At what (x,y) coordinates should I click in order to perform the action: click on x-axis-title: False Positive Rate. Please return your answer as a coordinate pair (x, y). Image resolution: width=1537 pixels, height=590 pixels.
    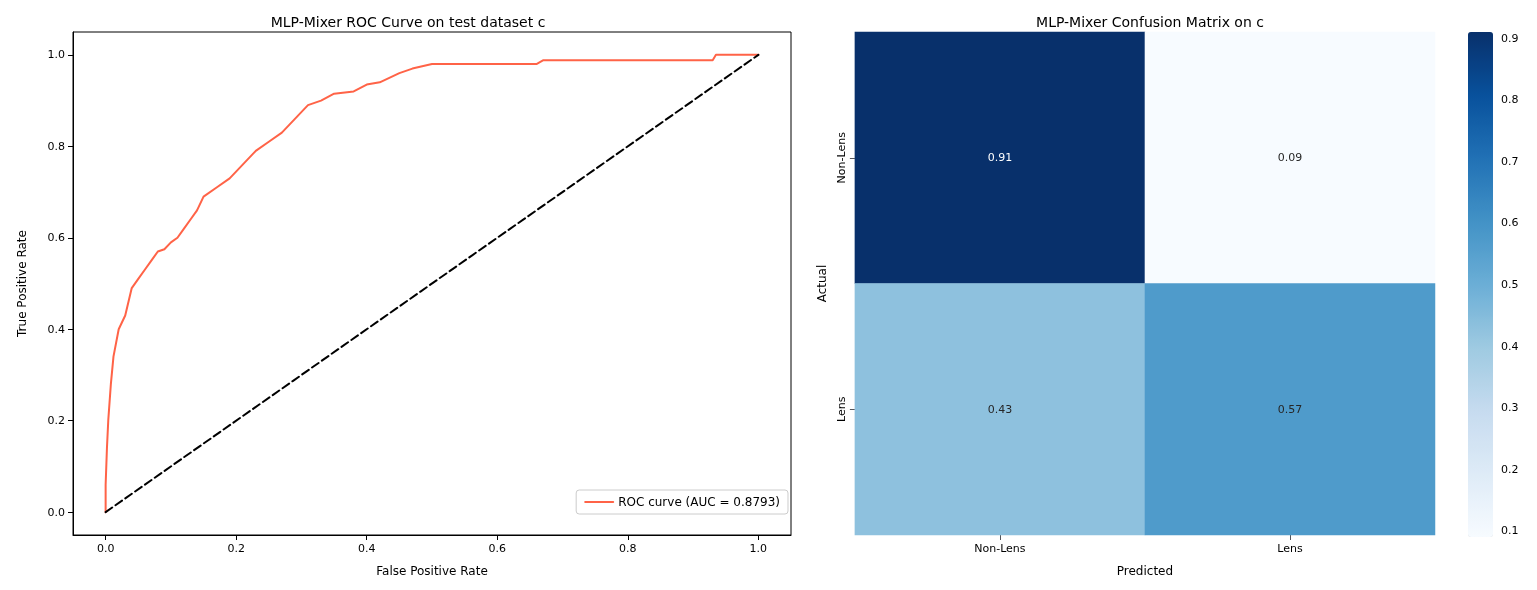
    Looking at the image, I should click on (432, 571).